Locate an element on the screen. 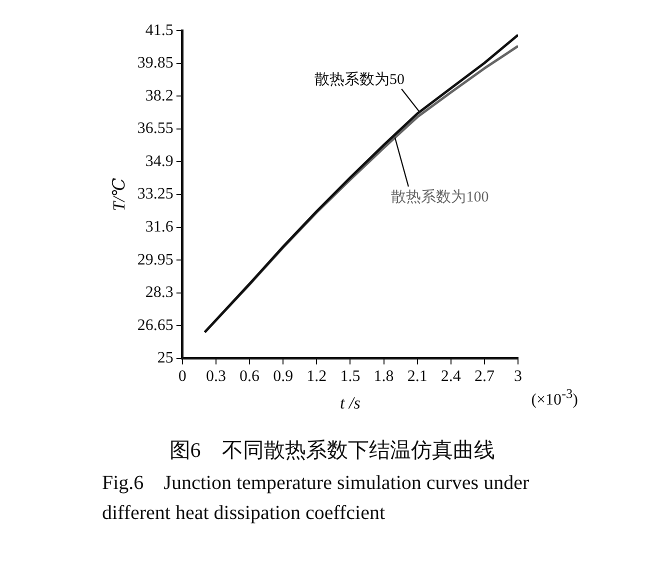  y-tick-label: 29.95 is located at coordinates (155, 259).